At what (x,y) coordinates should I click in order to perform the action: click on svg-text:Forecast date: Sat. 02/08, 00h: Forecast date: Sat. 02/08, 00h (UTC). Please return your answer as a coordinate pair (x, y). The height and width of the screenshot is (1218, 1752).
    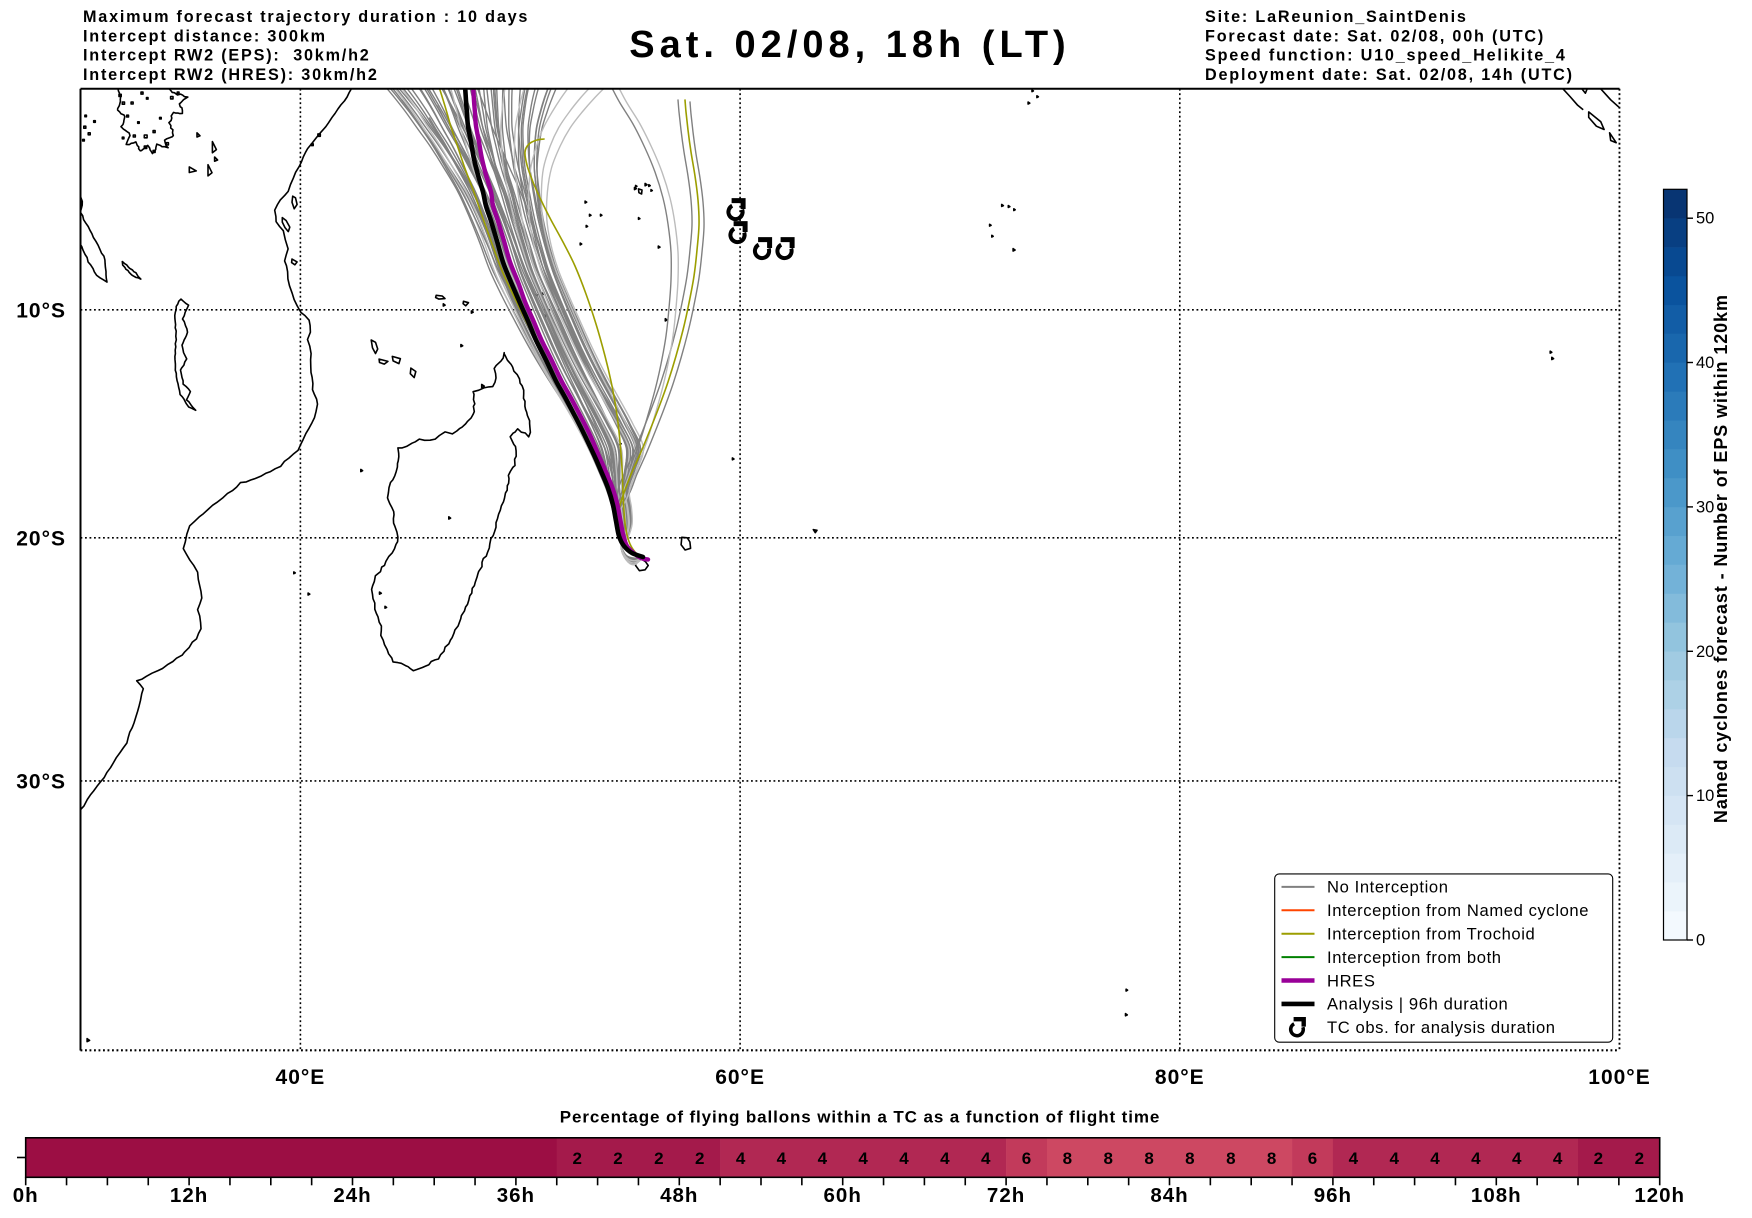
    Looking at the image, I should click on (1375, 36).